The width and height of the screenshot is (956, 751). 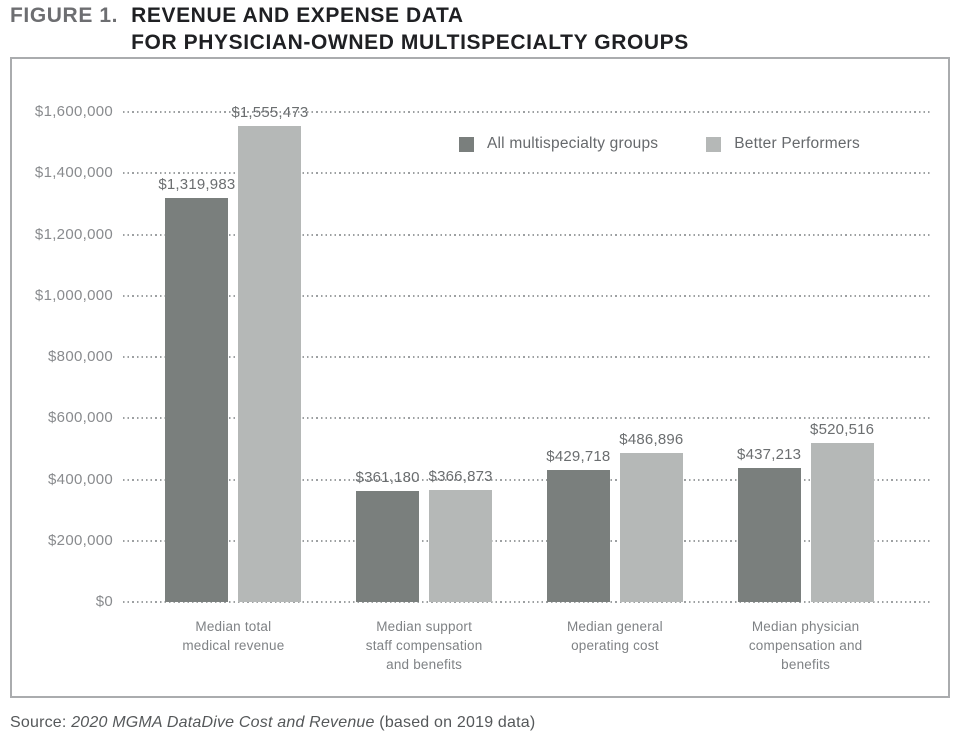 I want to click on legend-swatch-light-icon, so click(x=714, y=144).